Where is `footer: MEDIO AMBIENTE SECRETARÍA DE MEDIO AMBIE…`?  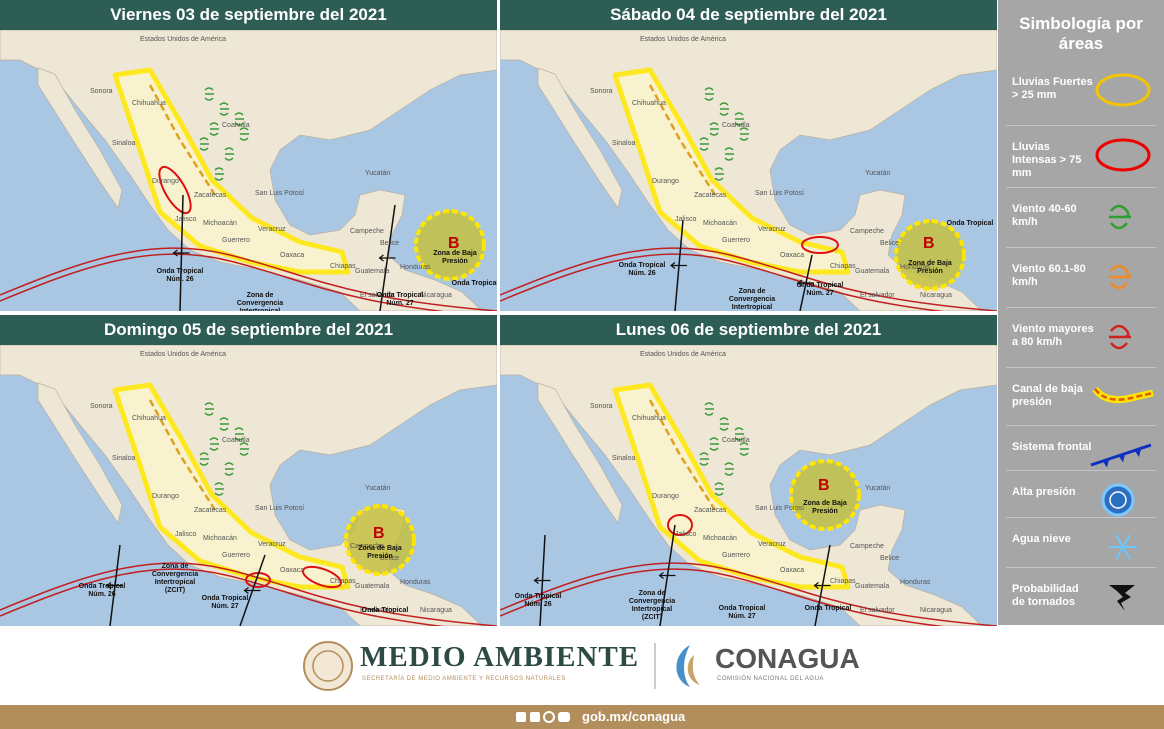 footer: MEDIO AMBIENTE SECRETARÍA DE MEDIO AMBIE… is located at coordinates (582, 665).